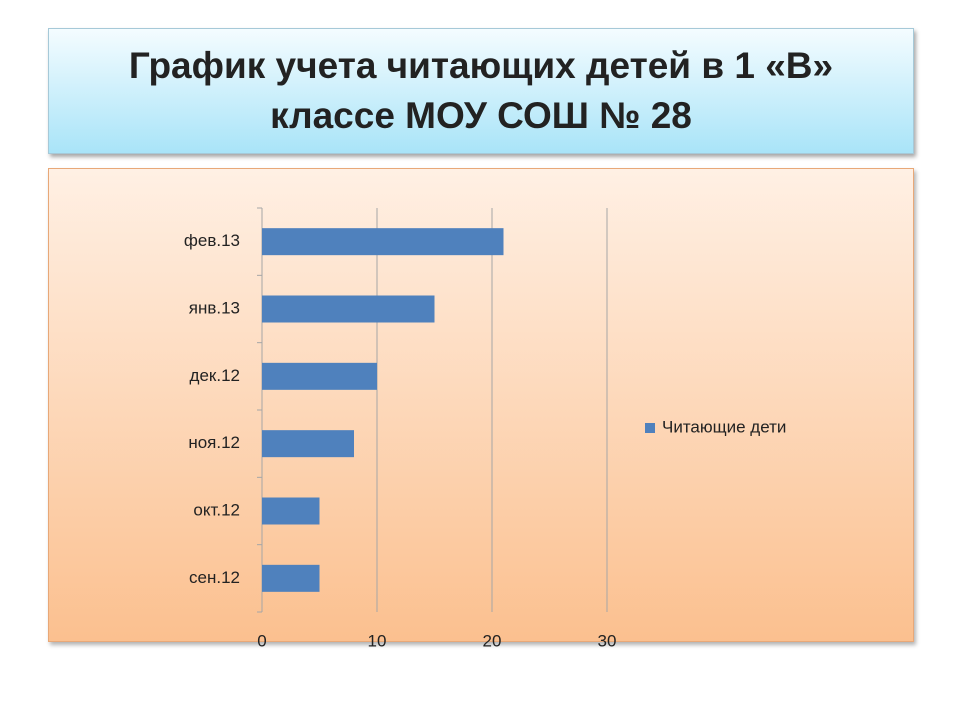 The image size is (960, 720). Describe the element at coordinates (261, 640) in the screenshot. I see `x-tick-label: 0` at that location.